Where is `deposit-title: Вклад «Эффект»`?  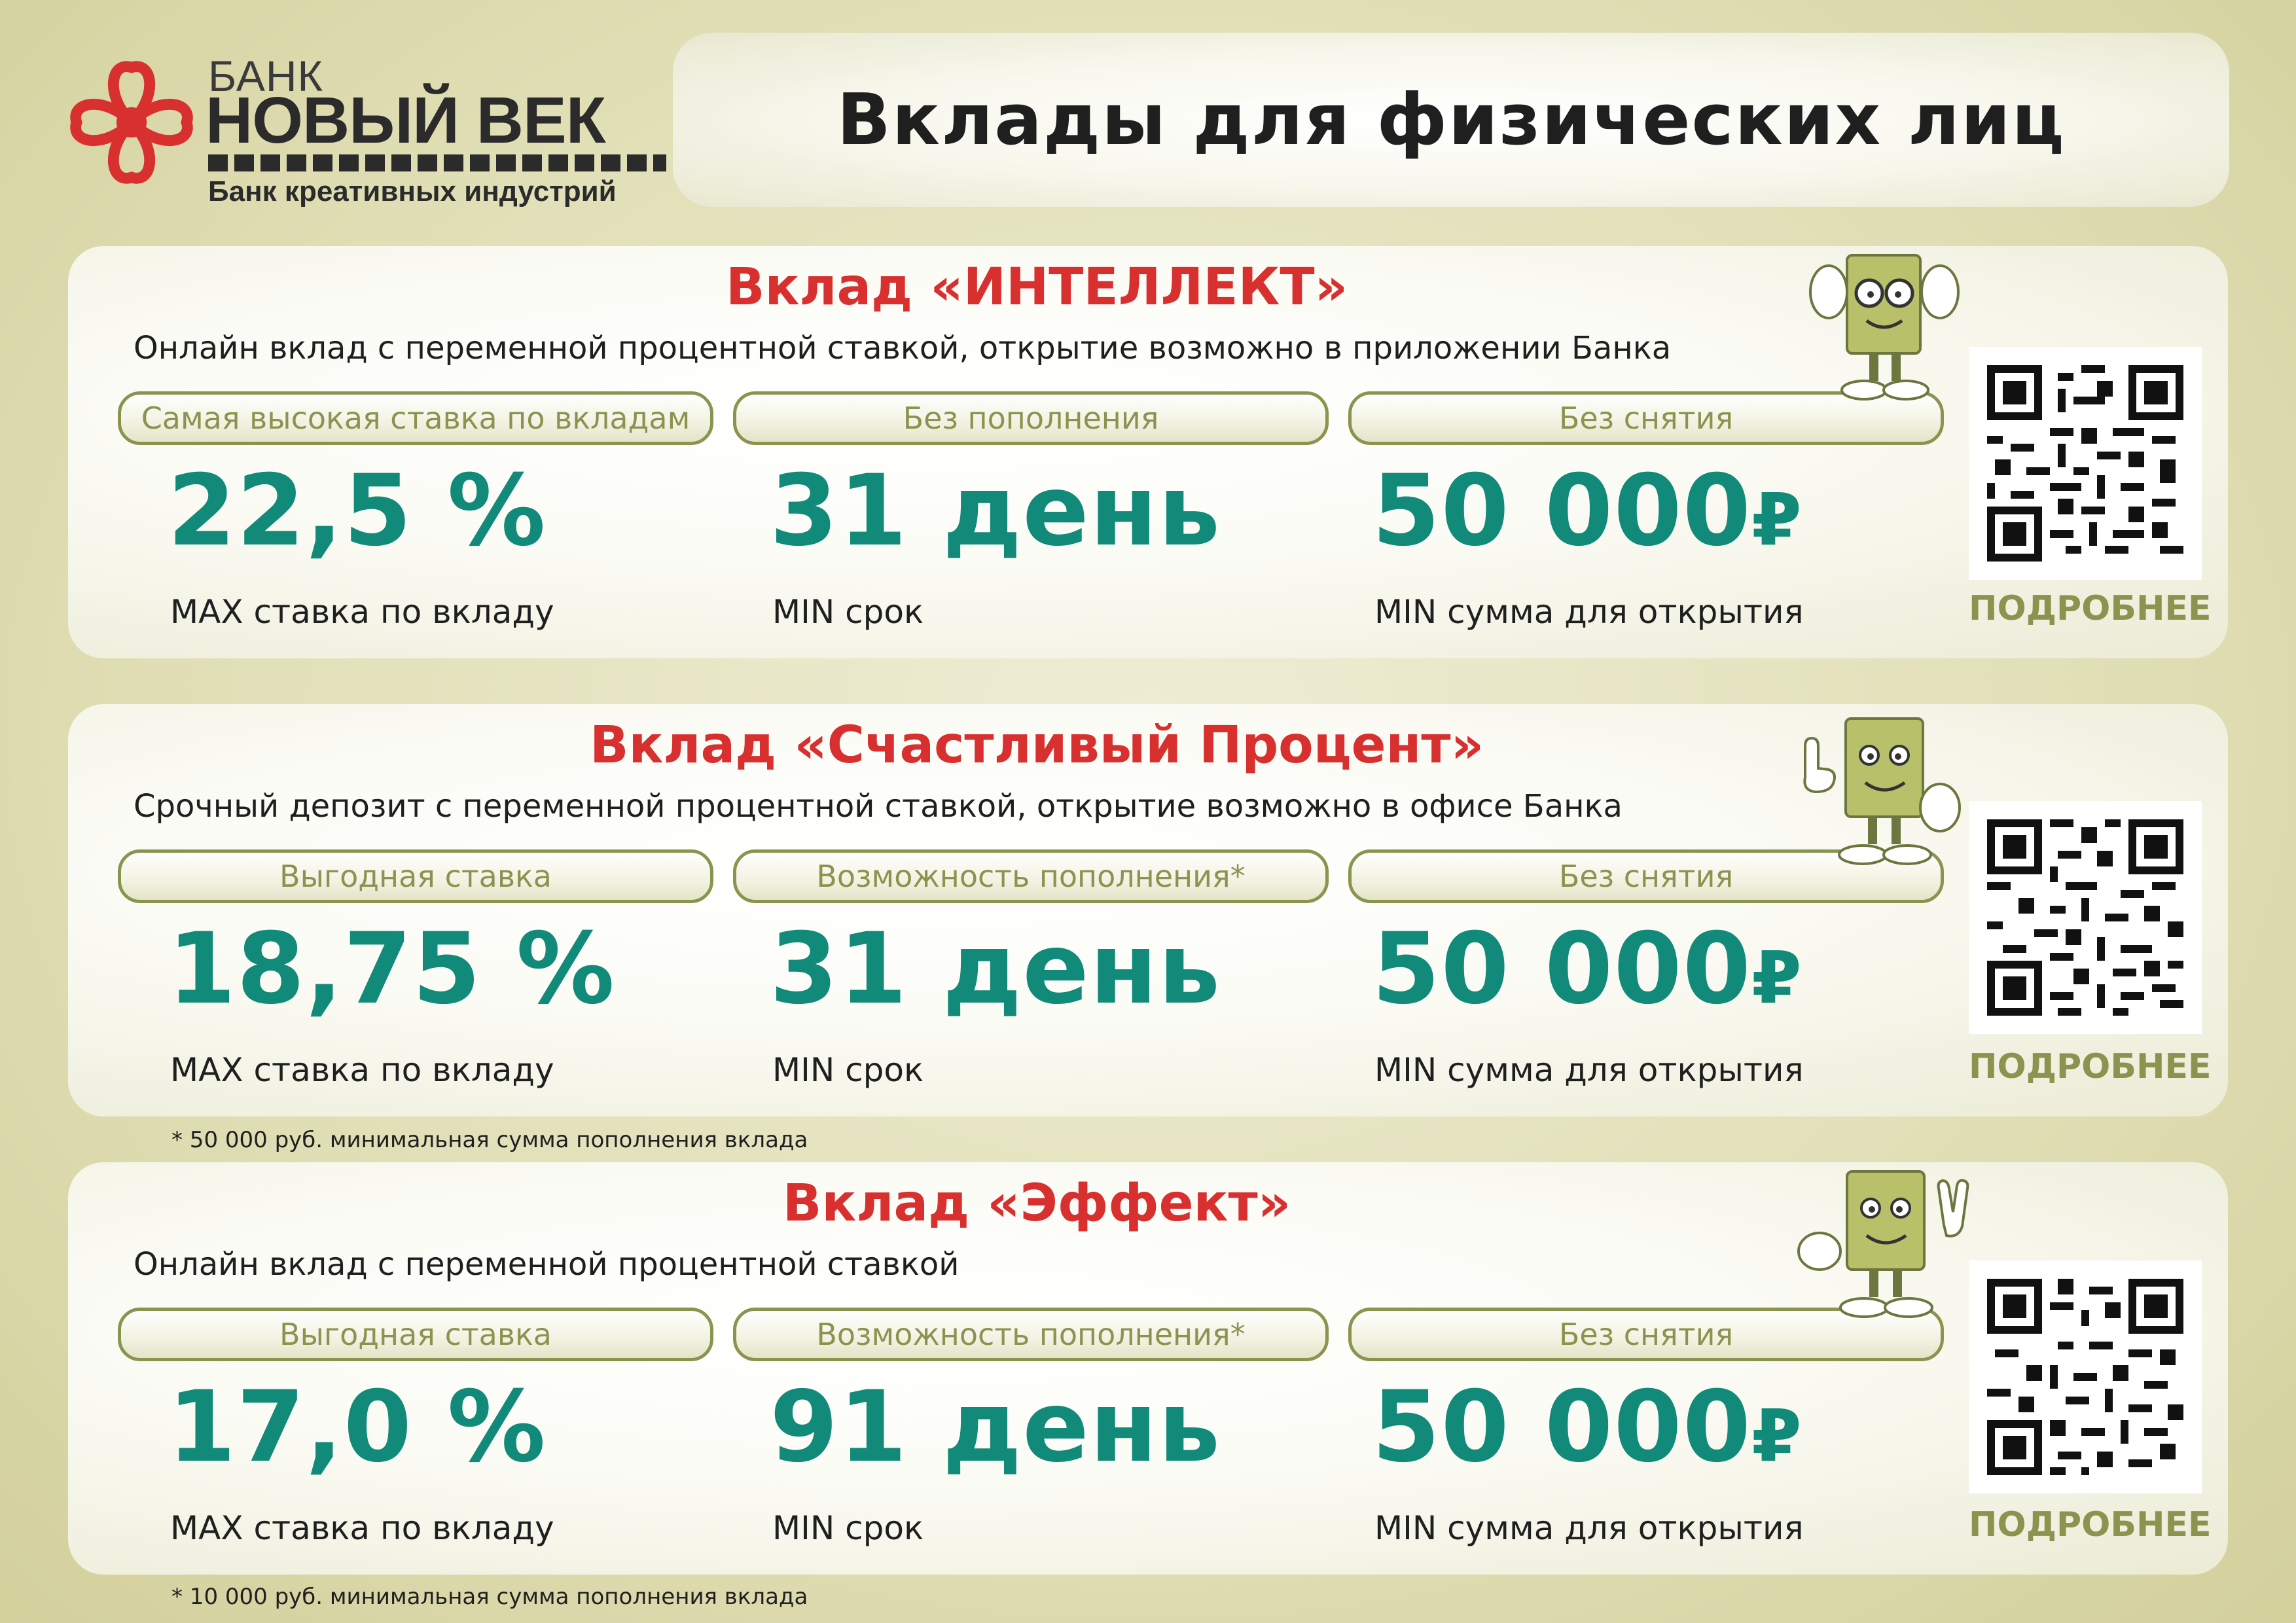 deposit-title: Вклад «Эффект» is located at coordinates (1036, 1203).